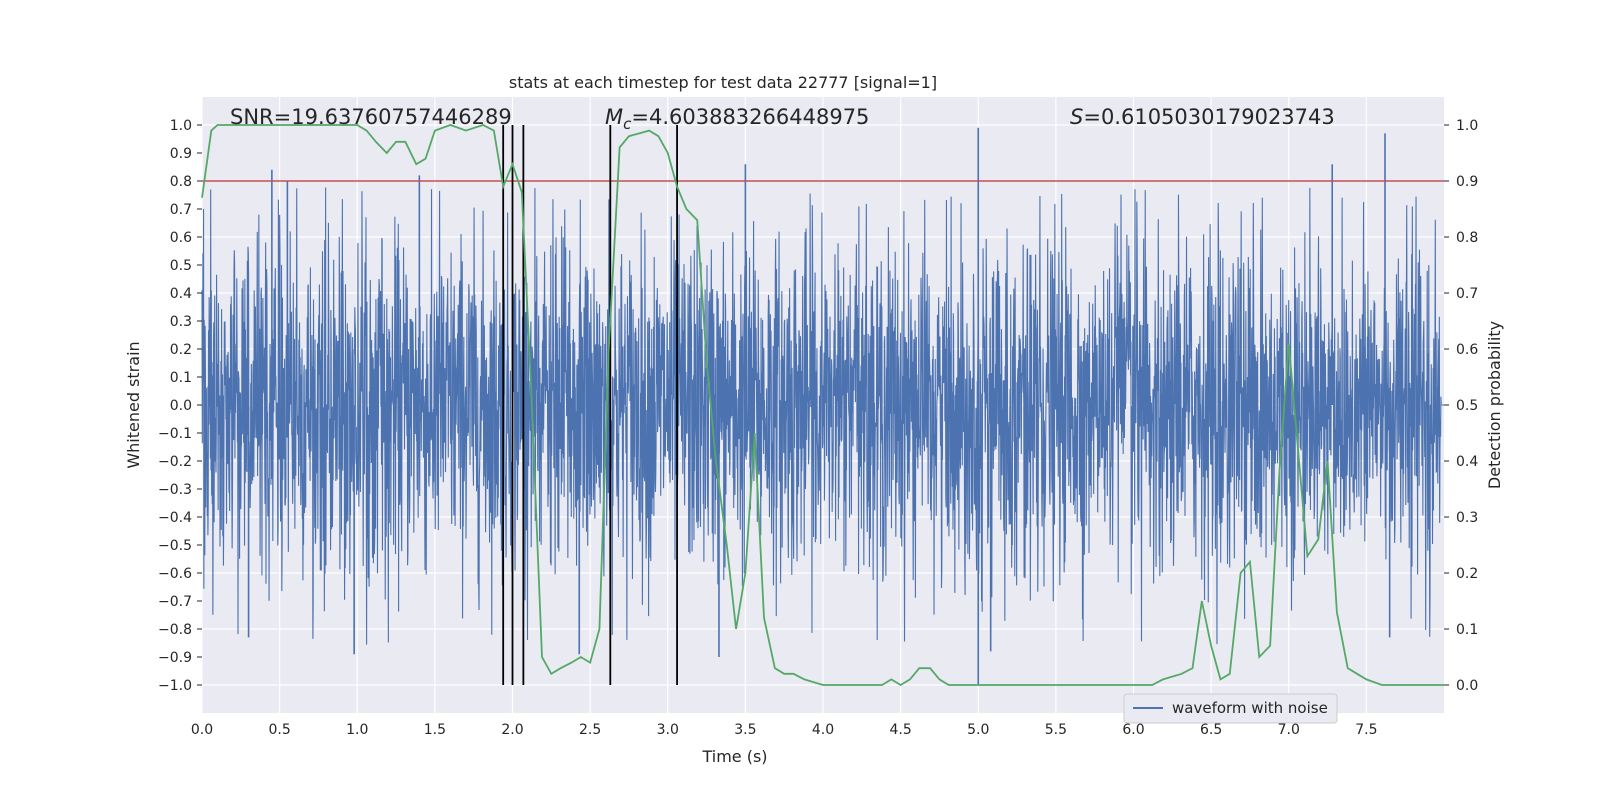  Describe the element at coordinates (750, 117) in the screenshot. I see `chirp-mass-value: =4.603883266448975` at that location.